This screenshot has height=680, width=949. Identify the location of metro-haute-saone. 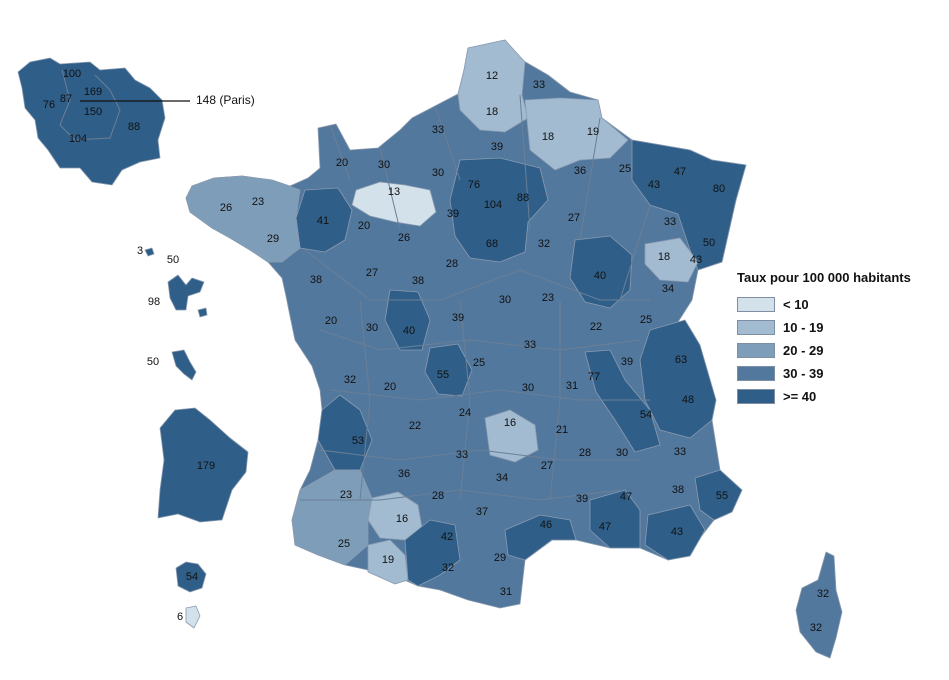
(671, 260).